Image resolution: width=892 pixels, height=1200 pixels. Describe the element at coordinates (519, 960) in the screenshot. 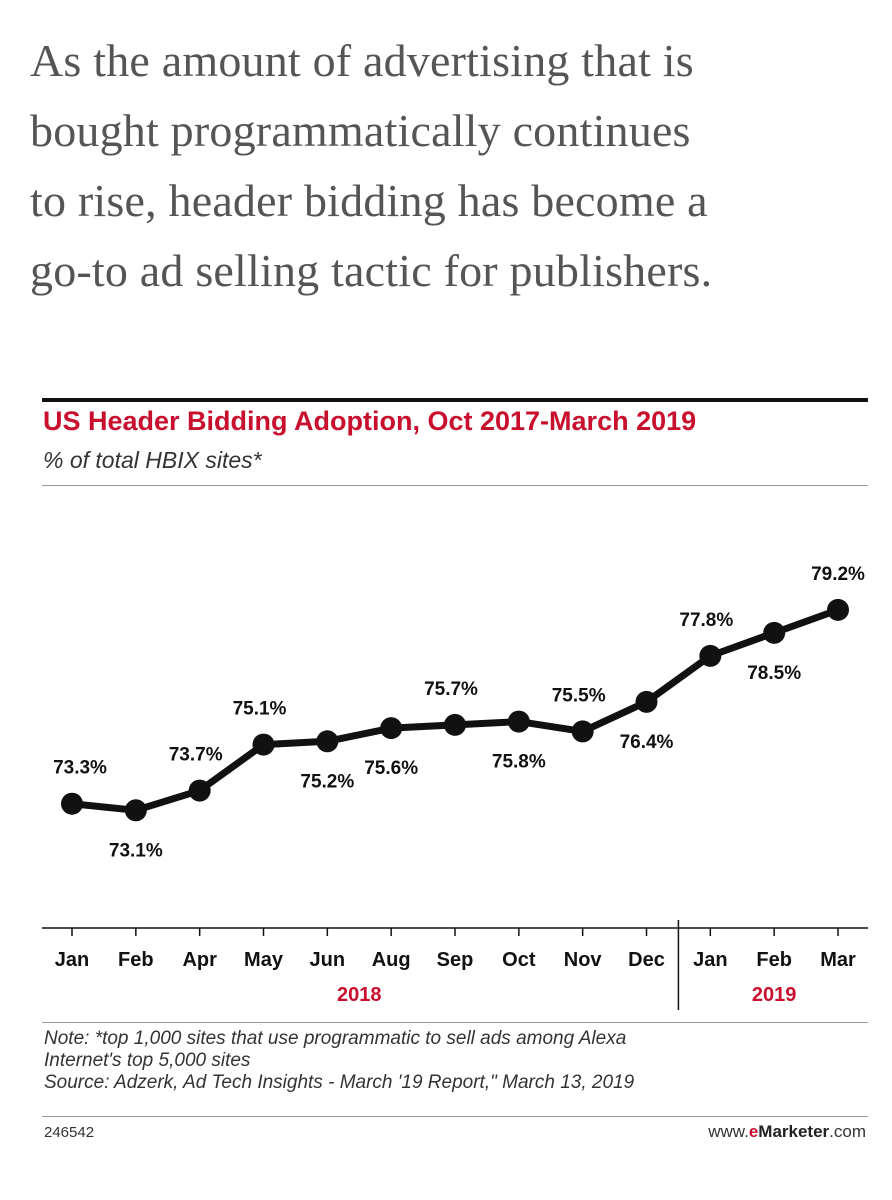

I see `x-tick-label: Oct` at that location.